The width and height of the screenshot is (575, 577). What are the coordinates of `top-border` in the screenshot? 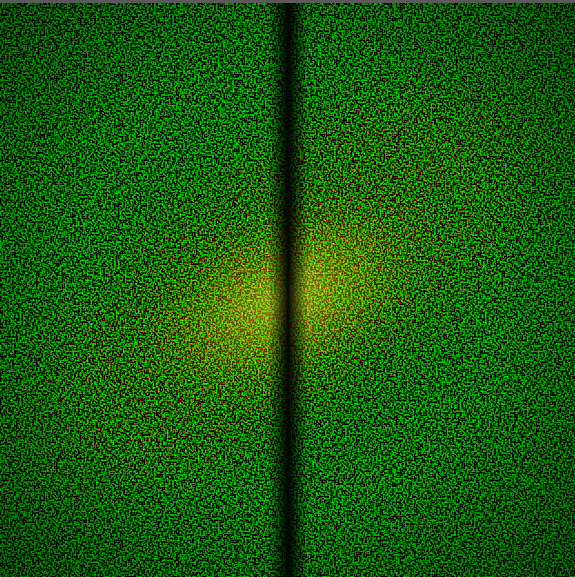 It's located at (287, 1).